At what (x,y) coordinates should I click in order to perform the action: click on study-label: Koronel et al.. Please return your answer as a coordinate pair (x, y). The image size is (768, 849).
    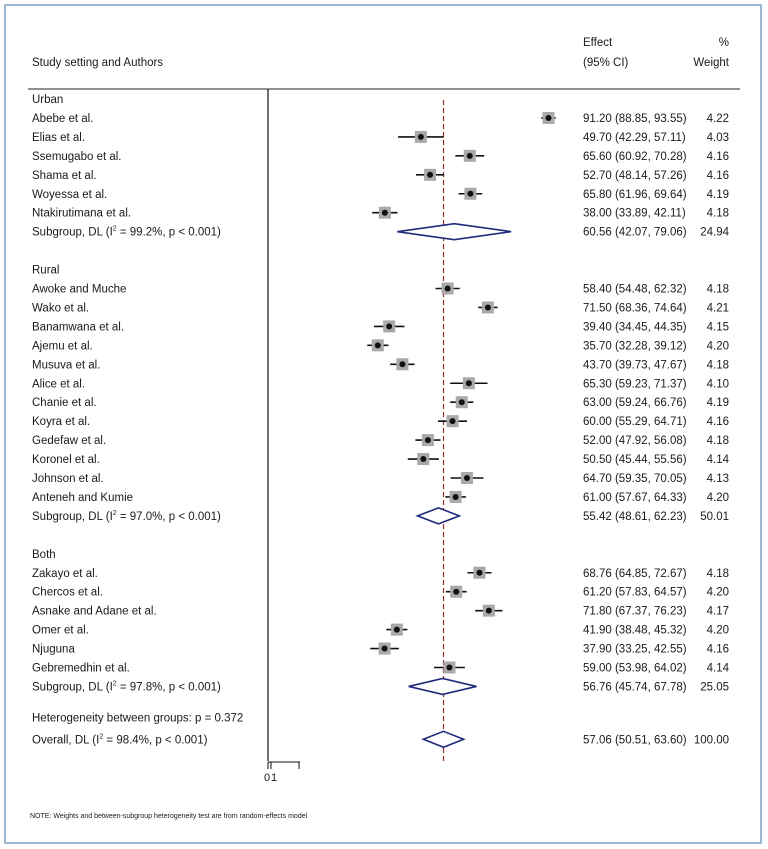
    Looking at the image, I should click on (66, 460).